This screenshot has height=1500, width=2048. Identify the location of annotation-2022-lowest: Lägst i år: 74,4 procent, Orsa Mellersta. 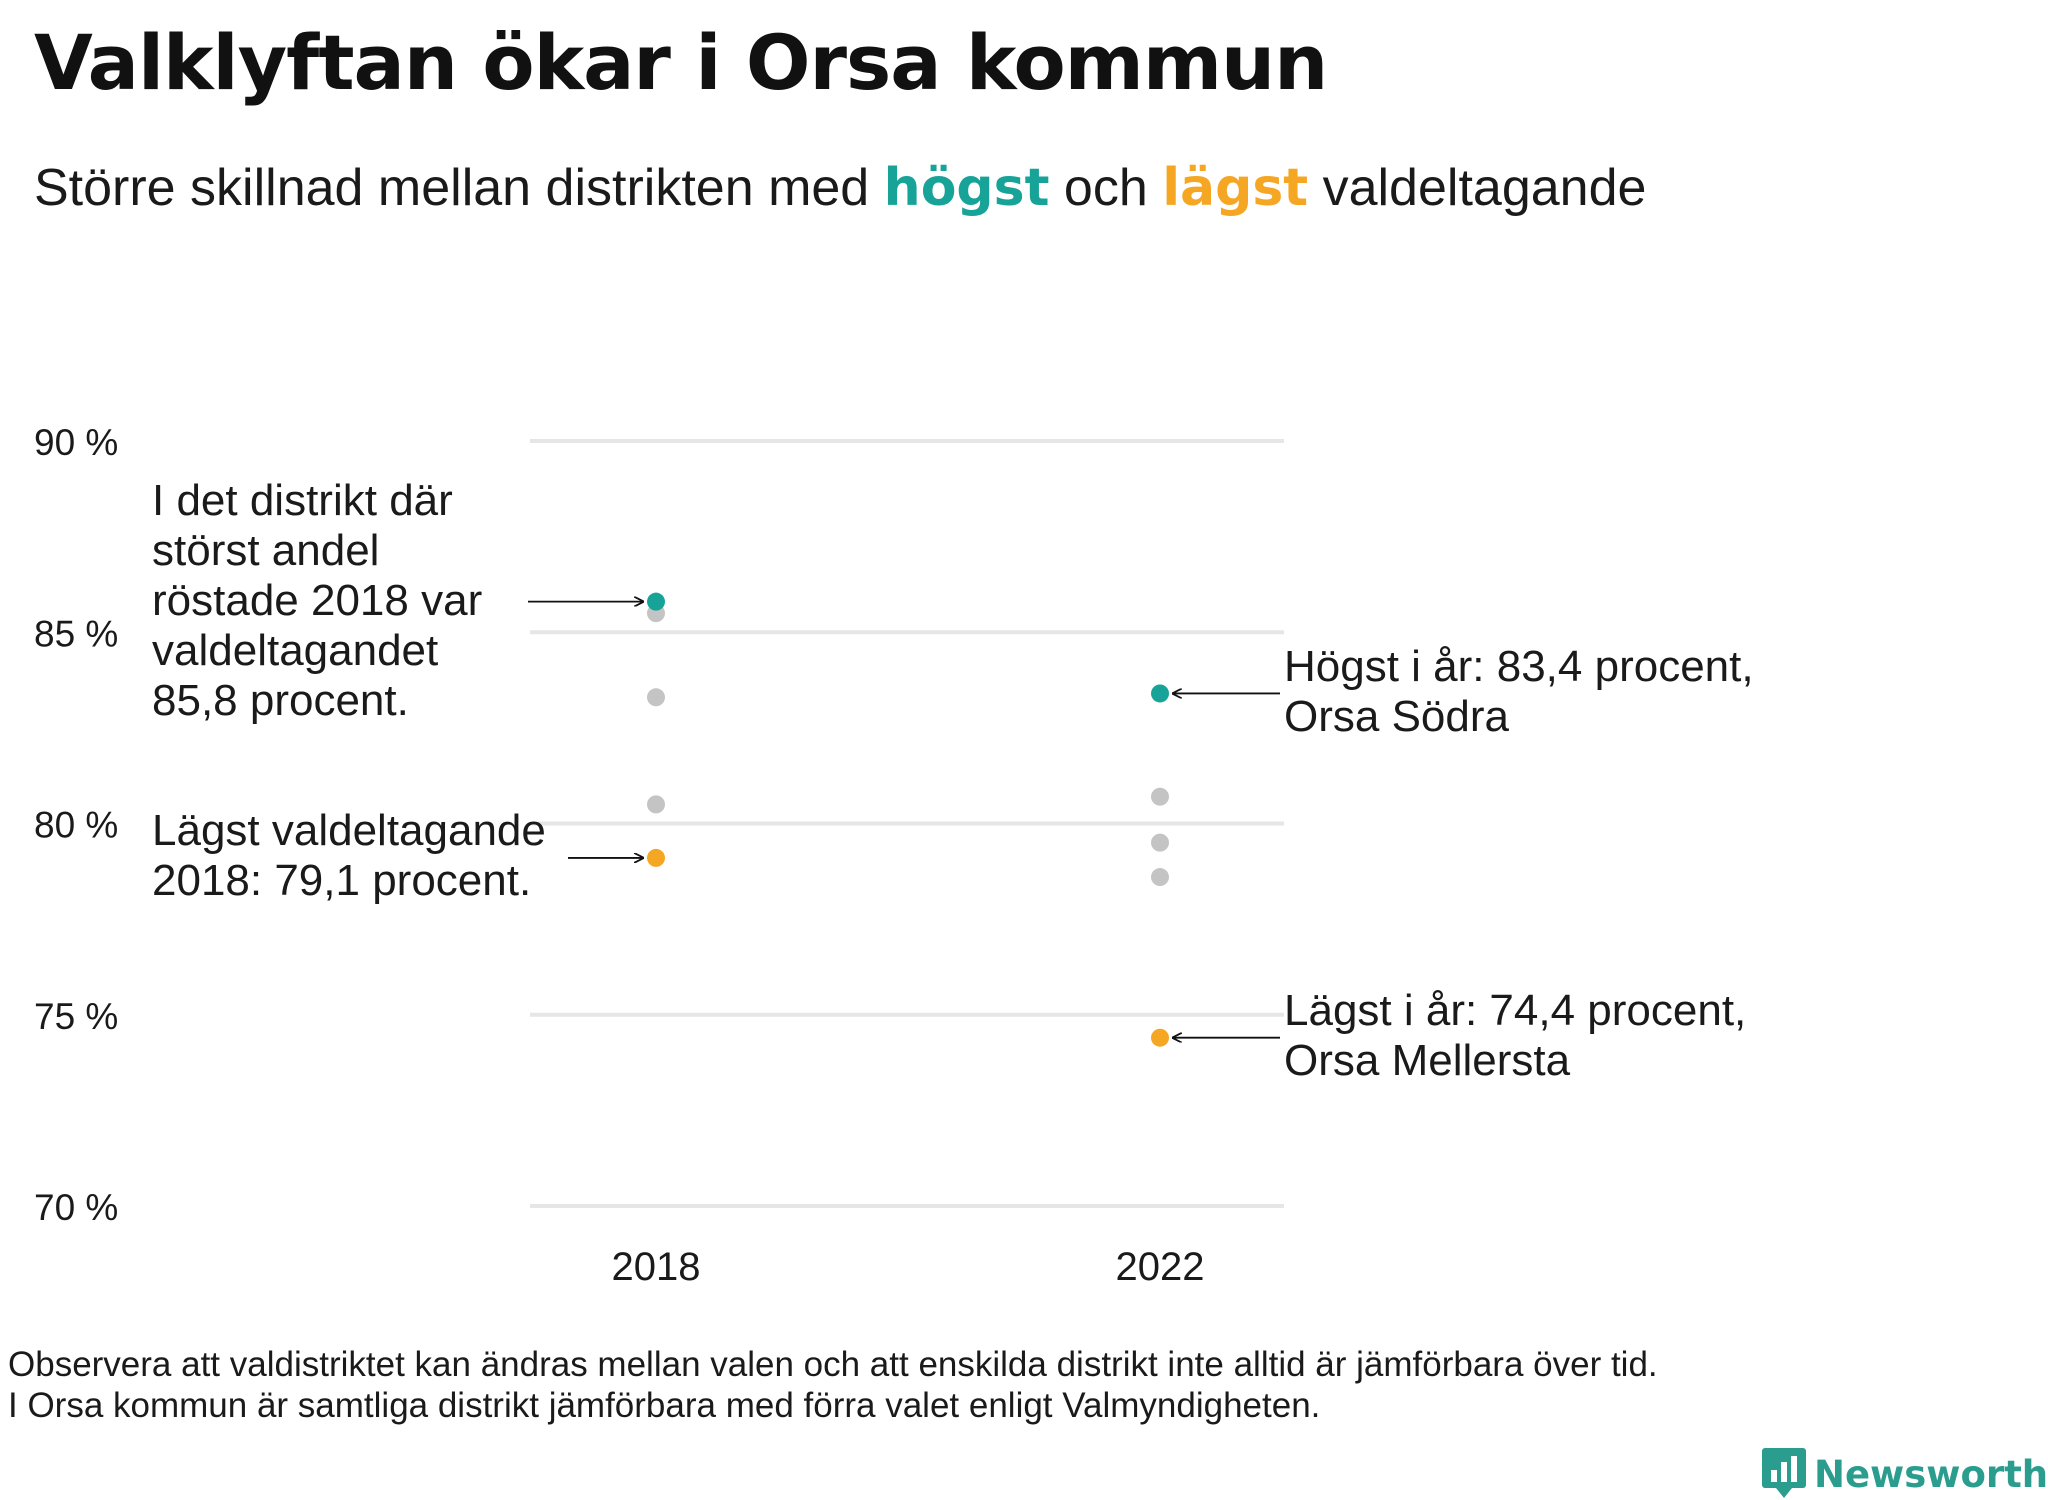
(1515, 1035).